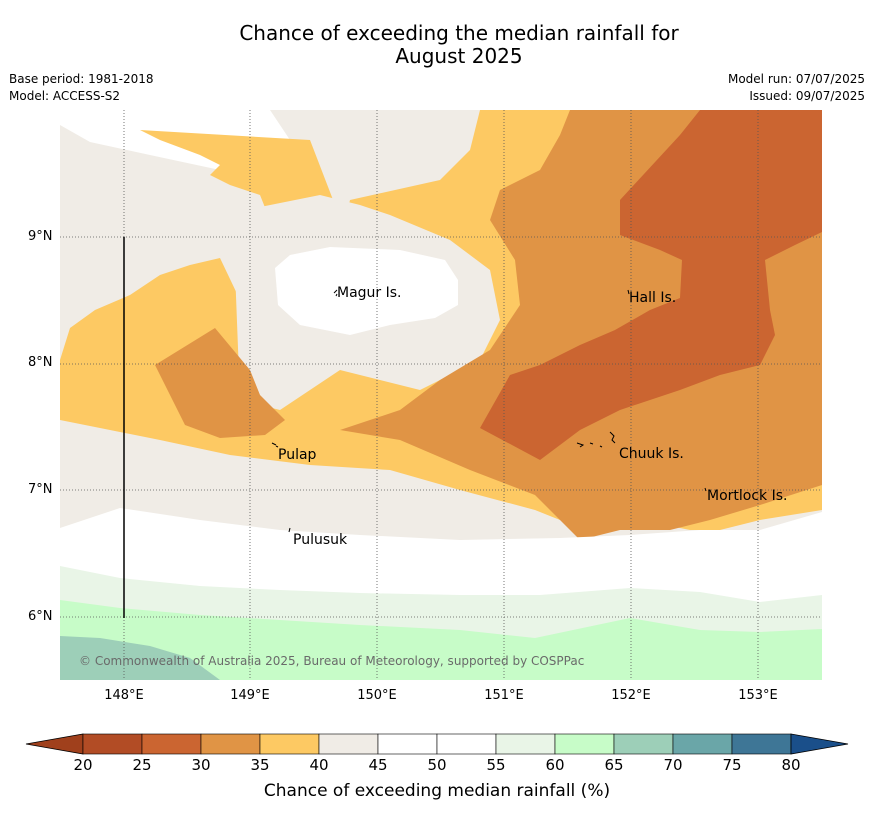  I want to click on colorbar-tick-70: 70, so click(673, 765).